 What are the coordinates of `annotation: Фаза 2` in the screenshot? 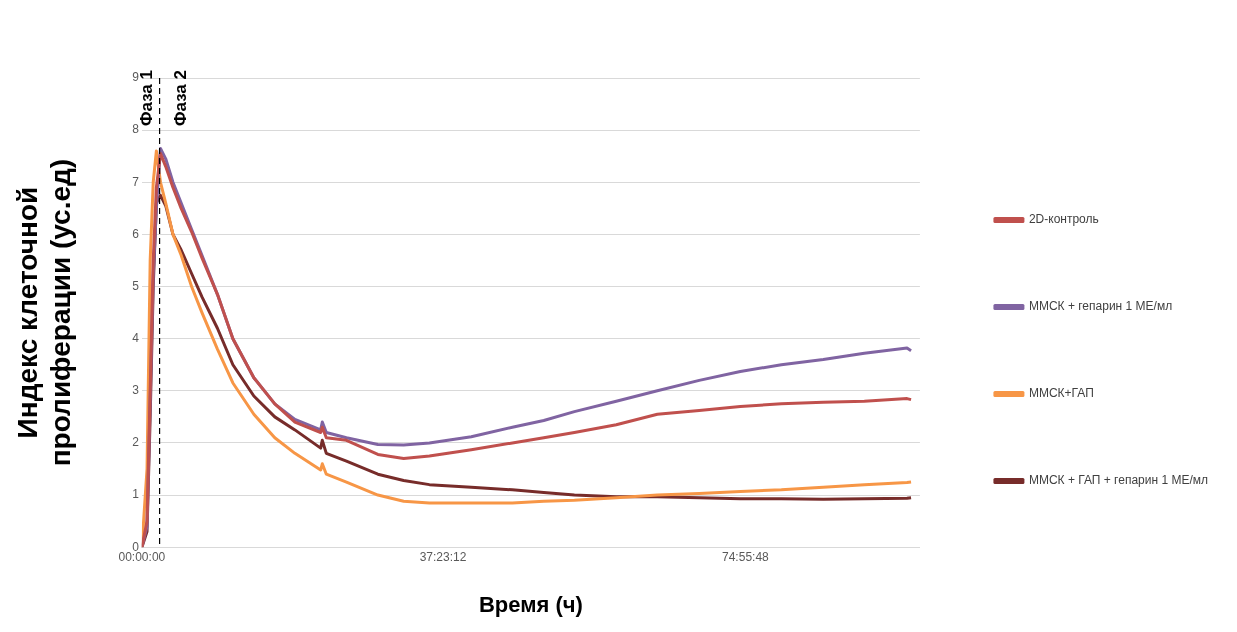 It's located at (181, 98).